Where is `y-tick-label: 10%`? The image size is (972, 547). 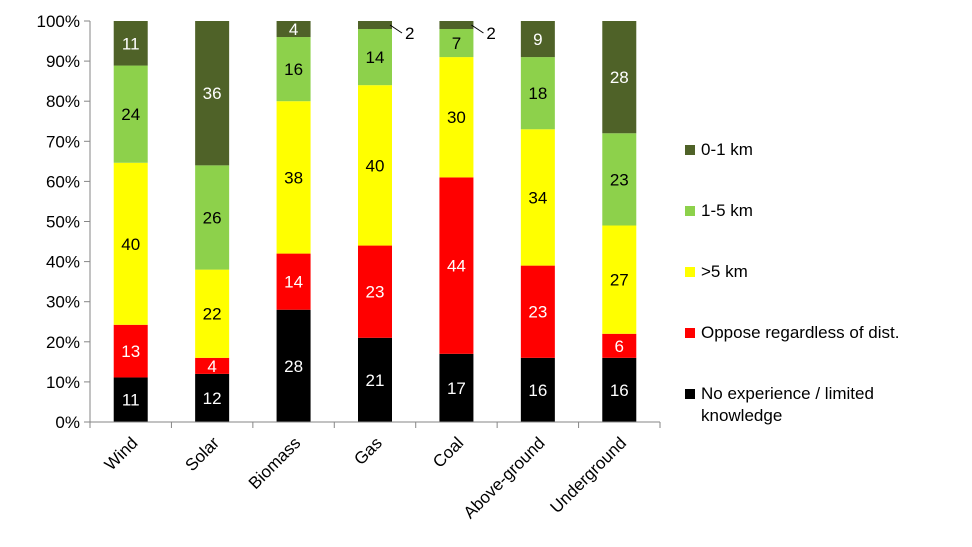 y-tick-label: 10% is located at coordinates (63, 382).